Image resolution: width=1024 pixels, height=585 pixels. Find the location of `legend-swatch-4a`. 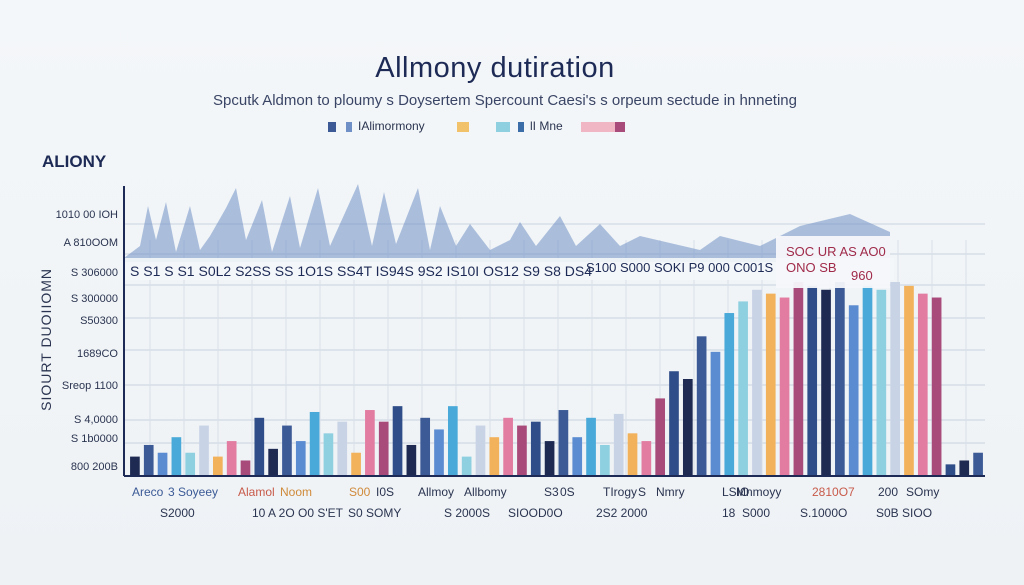

legend-swatch-4a is located at coordinates (598, 127).